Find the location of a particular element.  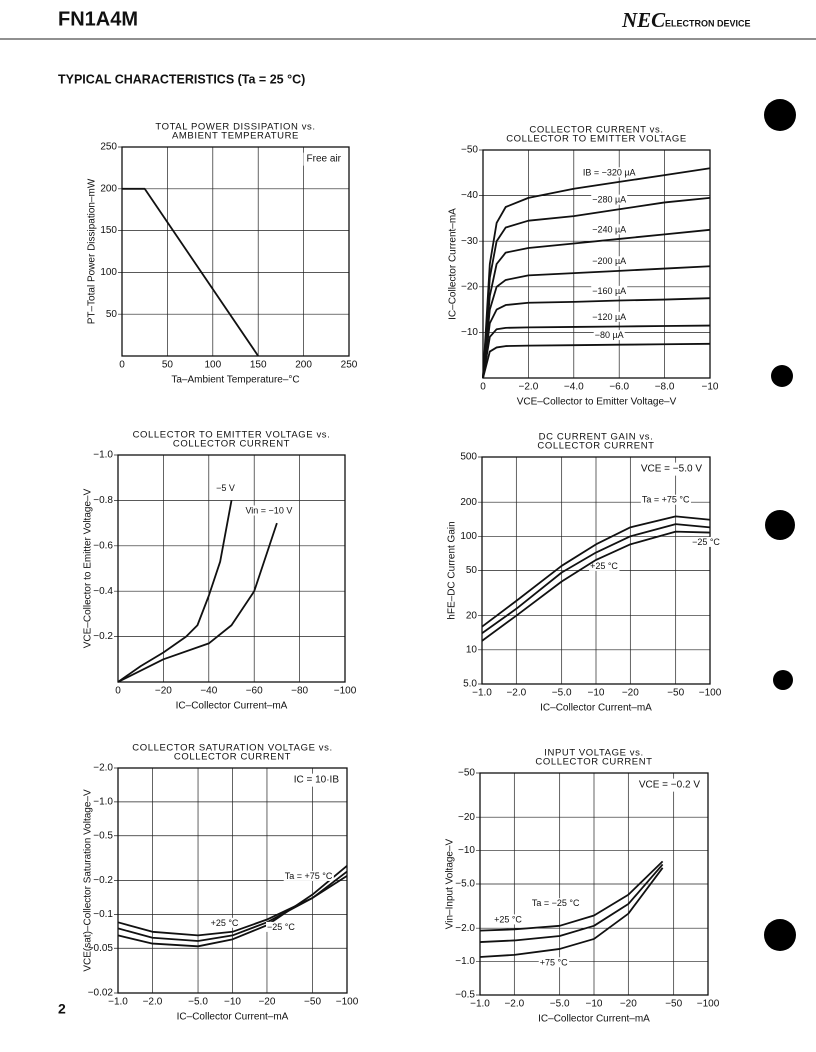

x-axis-label: VCE–Collector to Emitter Voltage–V is located at coordinates (597, 402).